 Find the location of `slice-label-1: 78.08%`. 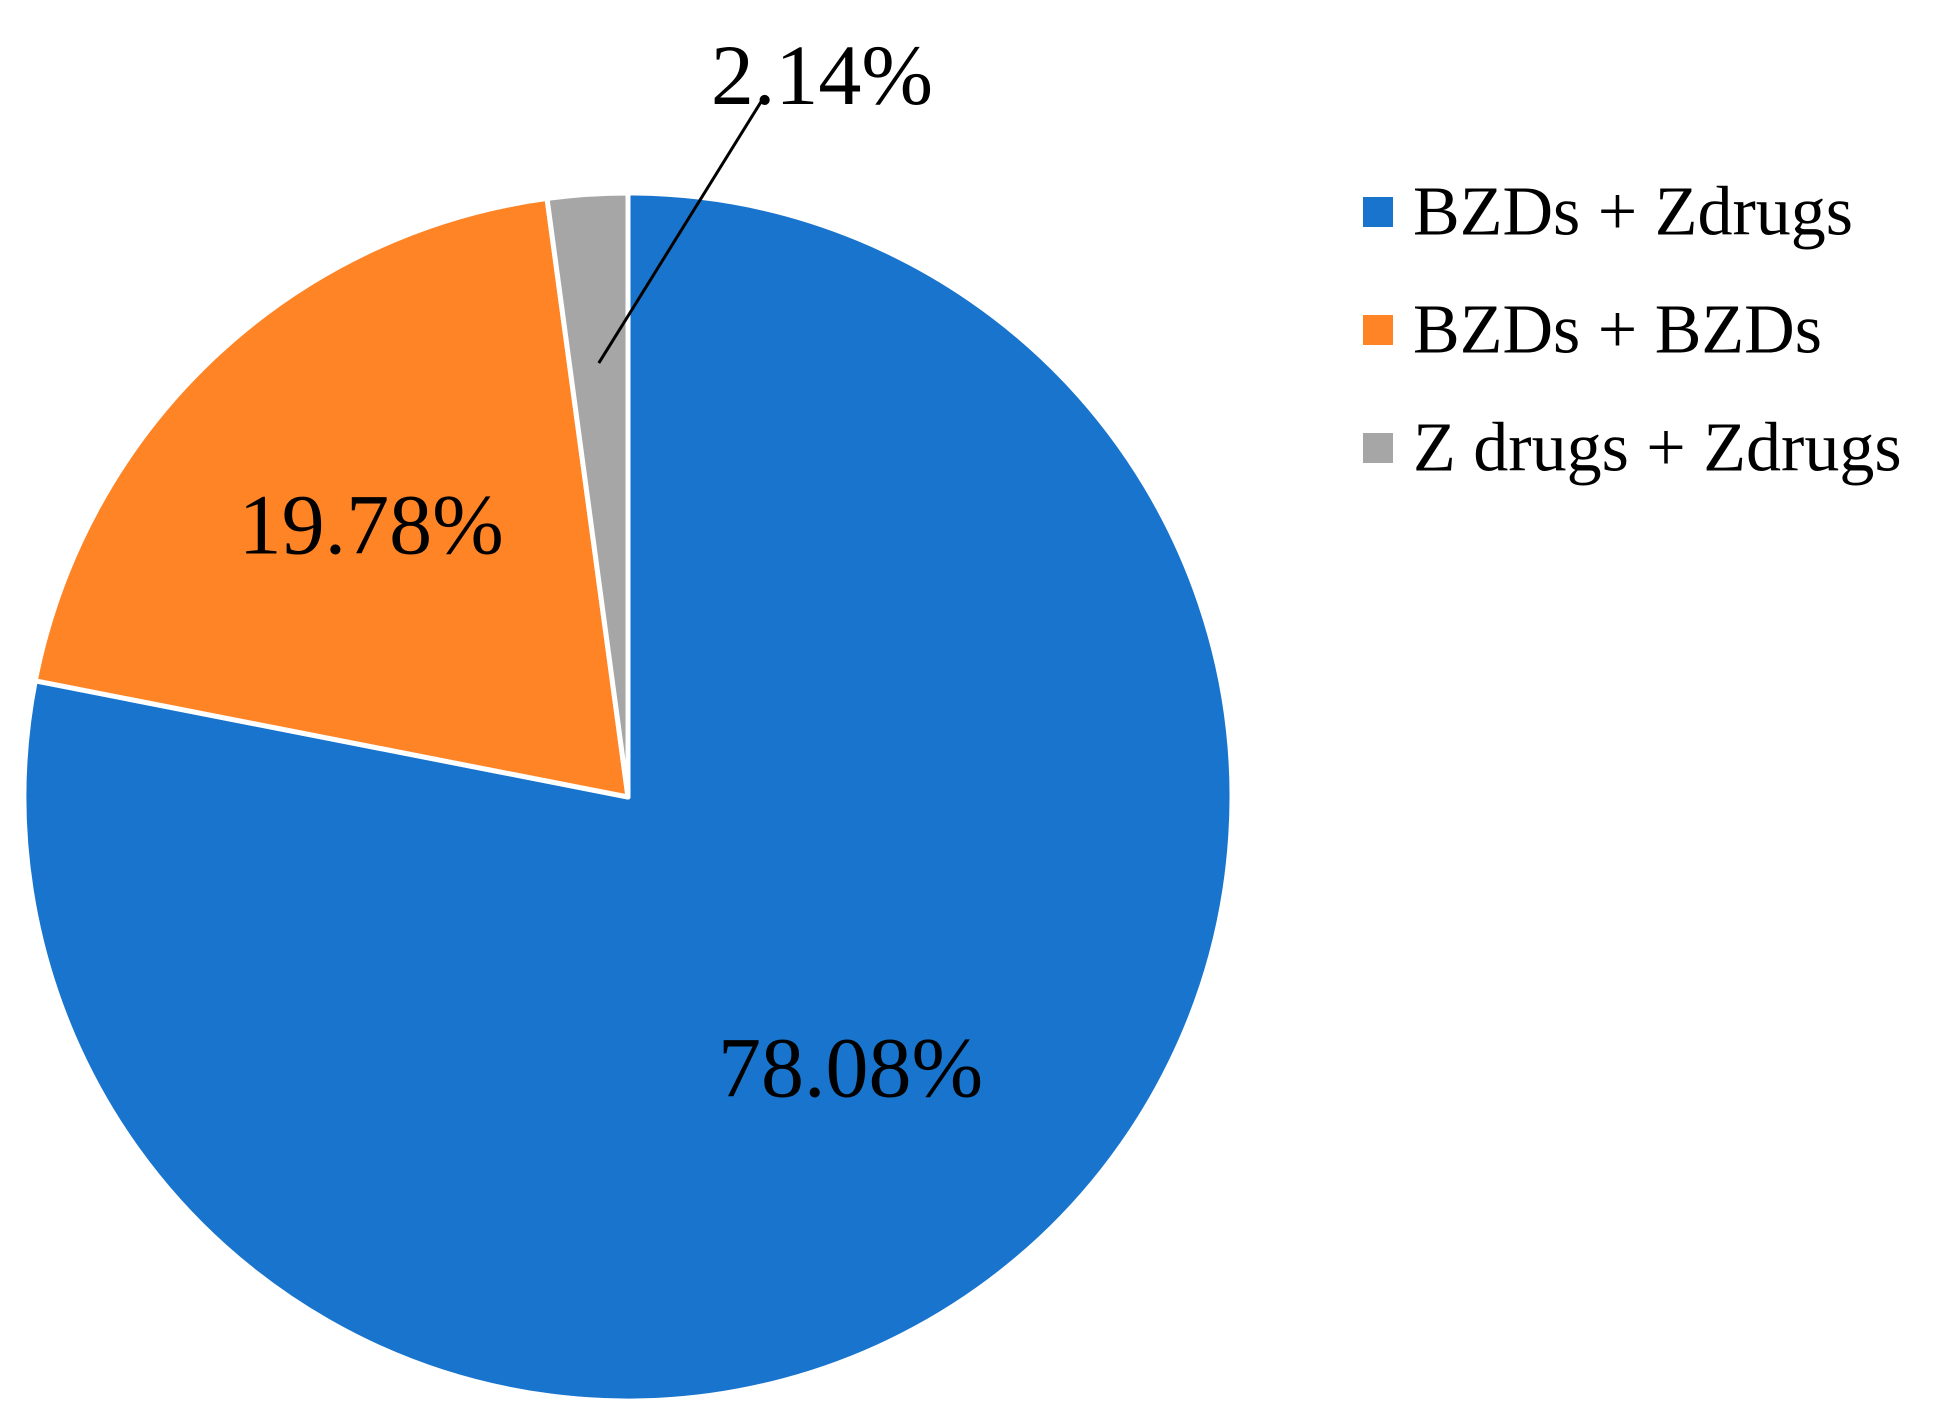

slice-label-1: 78.08% is located at coordinates (850, 1067).